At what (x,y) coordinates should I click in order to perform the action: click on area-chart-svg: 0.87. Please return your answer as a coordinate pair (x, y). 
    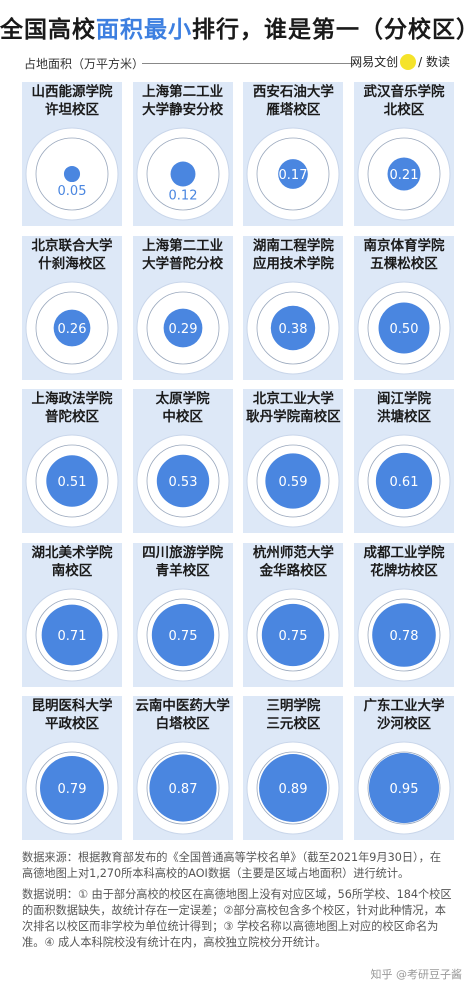
    Looking at the image, I should click on (183, 788).